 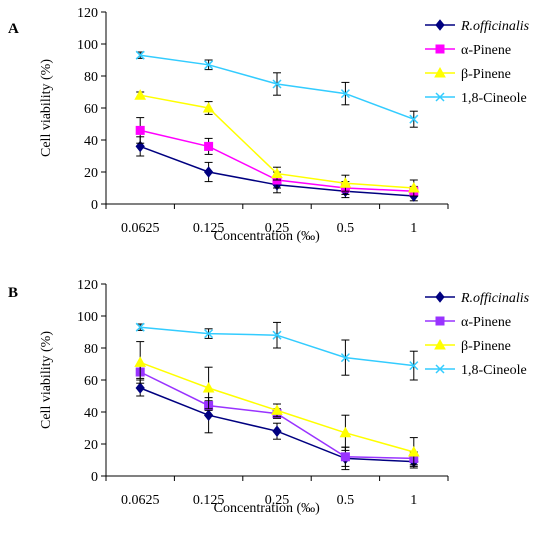 What do you see at coordinates (13, 293) in the screenshot?
I see `panel-label: B` at bounding box center [13, 293].